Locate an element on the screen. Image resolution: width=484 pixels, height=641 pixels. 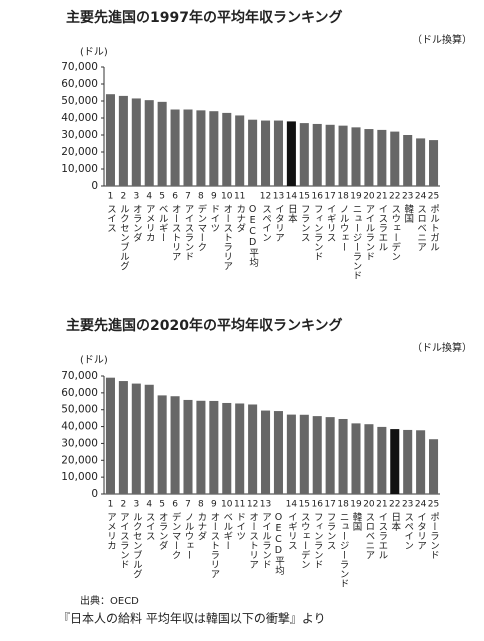
caption: 『日本人の給料 平均年収は韓国以下の衝撃』より is located at coordinates (192, 618).